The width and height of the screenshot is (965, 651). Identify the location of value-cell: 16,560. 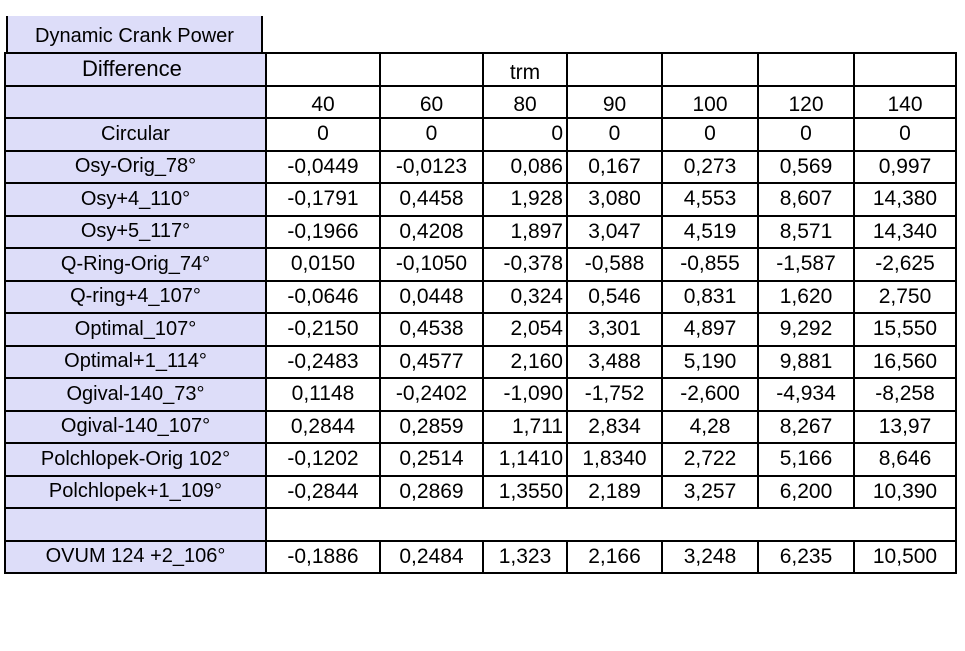
(905, 361).